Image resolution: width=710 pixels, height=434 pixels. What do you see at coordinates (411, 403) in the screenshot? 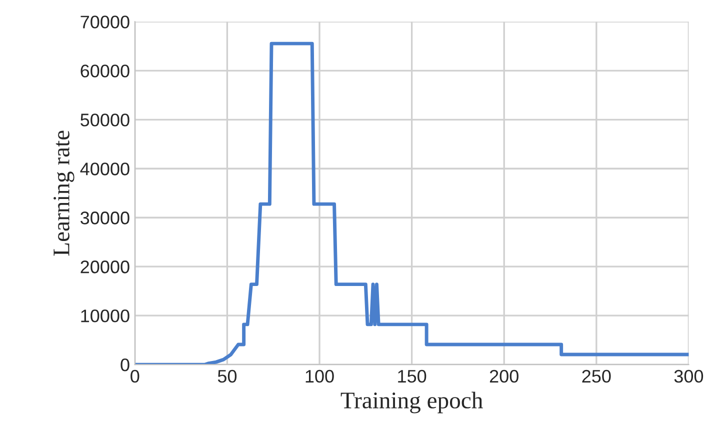
I see `x-axis-title: Training epoch` at bounding box center [411, 403].